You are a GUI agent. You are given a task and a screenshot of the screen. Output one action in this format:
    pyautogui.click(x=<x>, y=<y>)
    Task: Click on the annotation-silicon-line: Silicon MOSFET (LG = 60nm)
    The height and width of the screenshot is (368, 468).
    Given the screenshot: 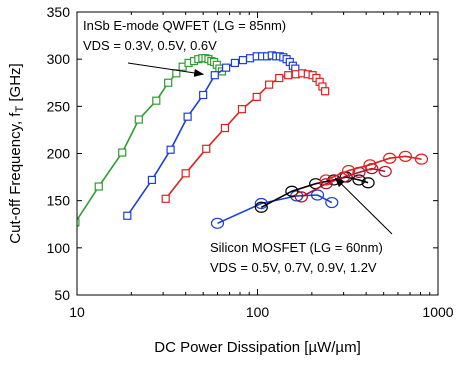 What is the action you would take?
    pyautogui.click(x=296, y=247)
    